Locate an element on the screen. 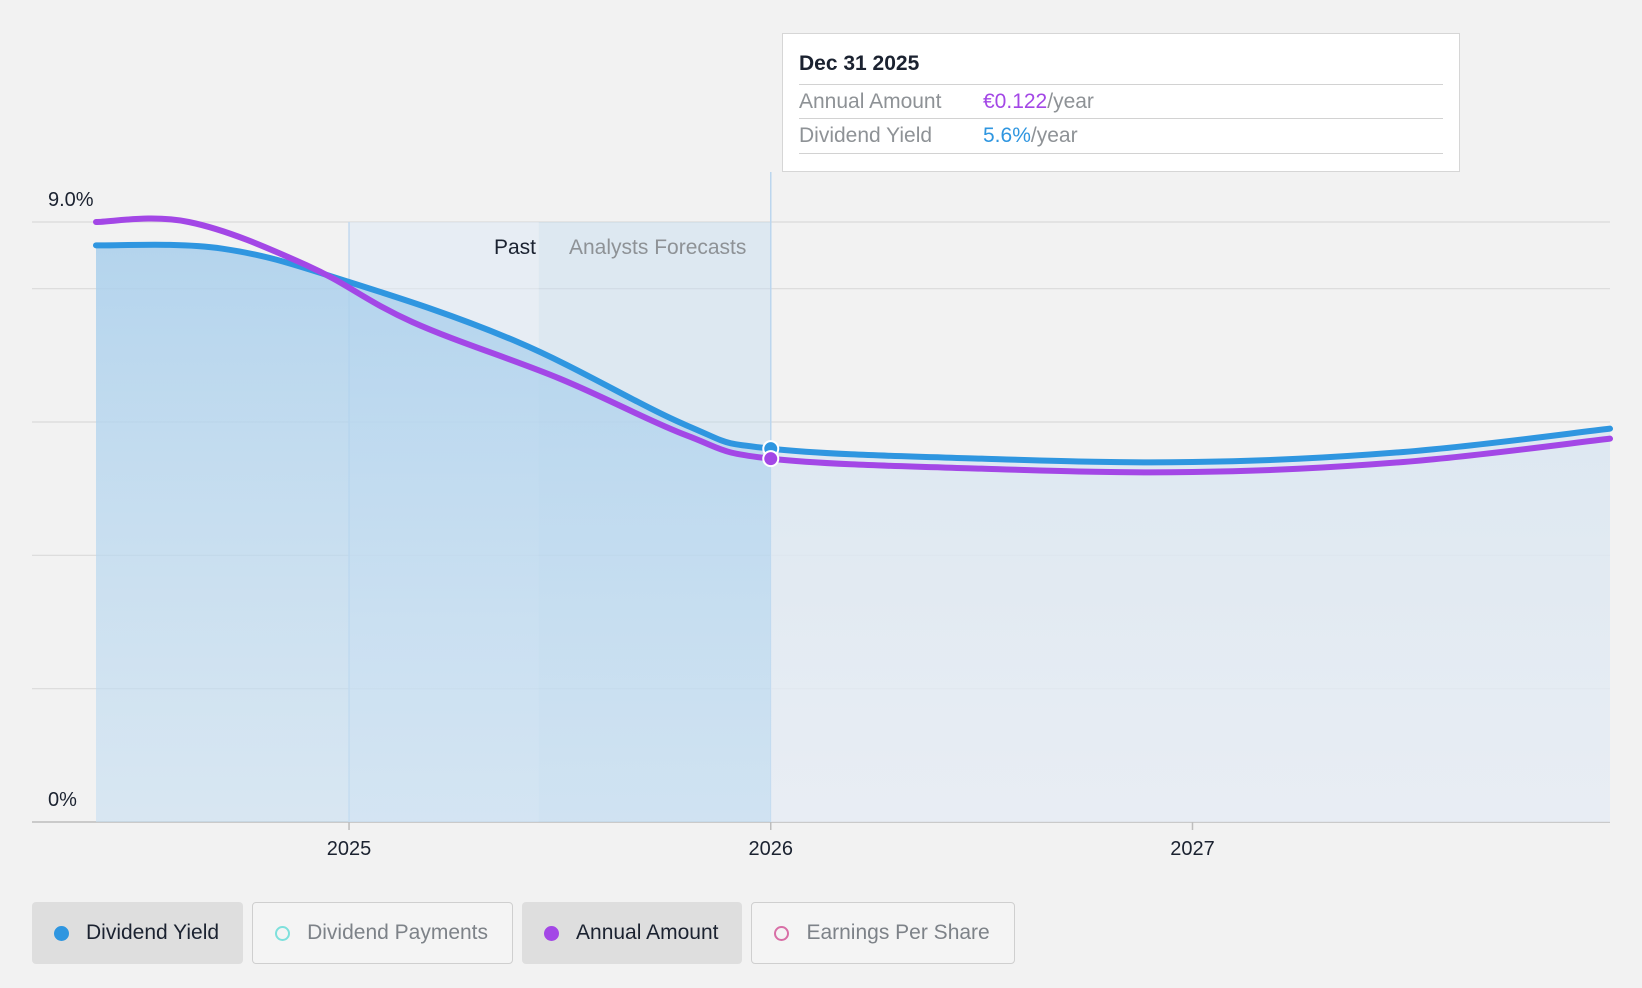 The height and width of the screenshot is (988, 1642). legend-item-dividend-payments: Dividend Payments is located at coordinates (383, 933).